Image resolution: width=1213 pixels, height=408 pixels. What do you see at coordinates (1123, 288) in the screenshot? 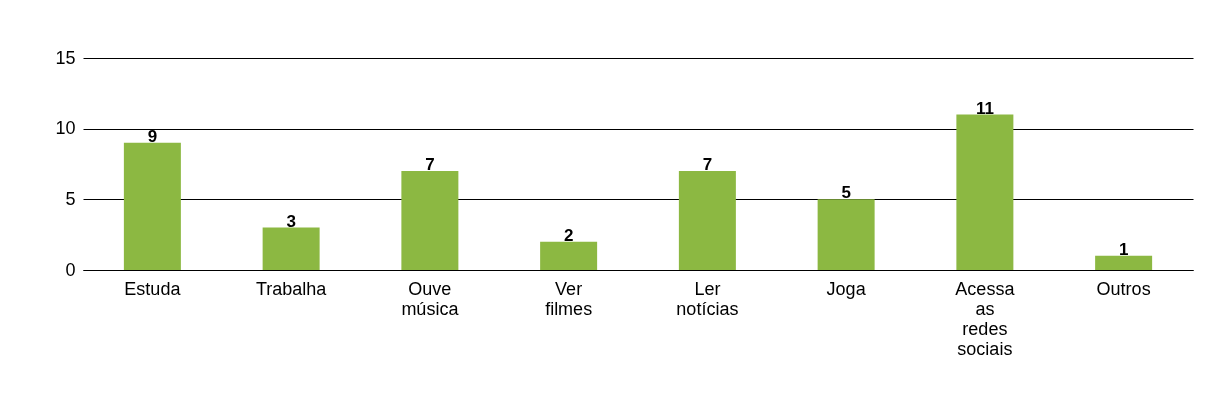
I see `x-tick-label: Outros` at bounding box center [1123, 288].